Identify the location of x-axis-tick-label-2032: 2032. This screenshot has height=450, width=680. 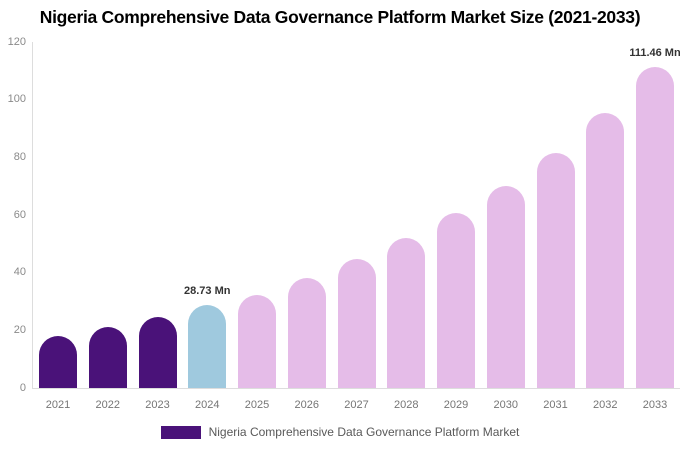
(605, 405).